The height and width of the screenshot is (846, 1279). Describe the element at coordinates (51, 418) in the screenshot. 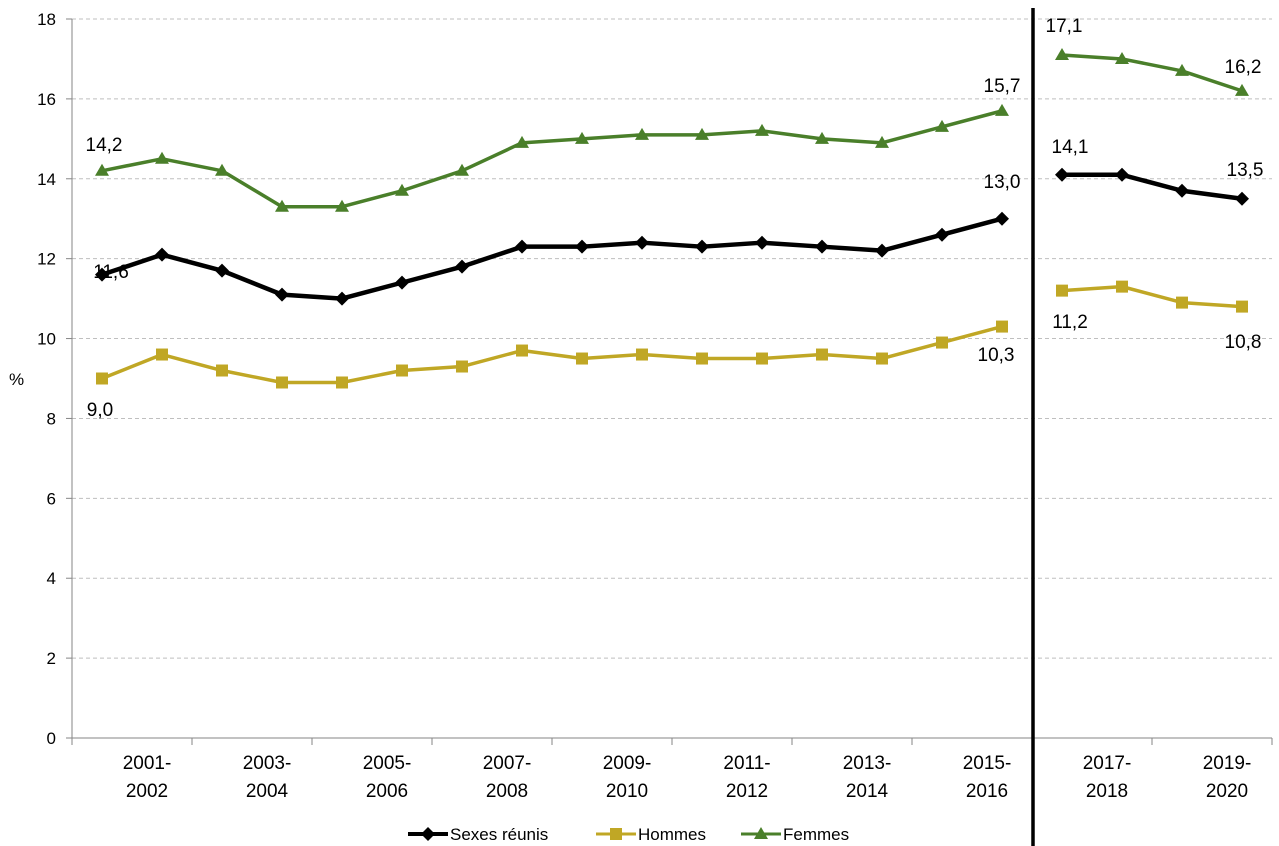

I see `y-tick-label: 8` at that location.